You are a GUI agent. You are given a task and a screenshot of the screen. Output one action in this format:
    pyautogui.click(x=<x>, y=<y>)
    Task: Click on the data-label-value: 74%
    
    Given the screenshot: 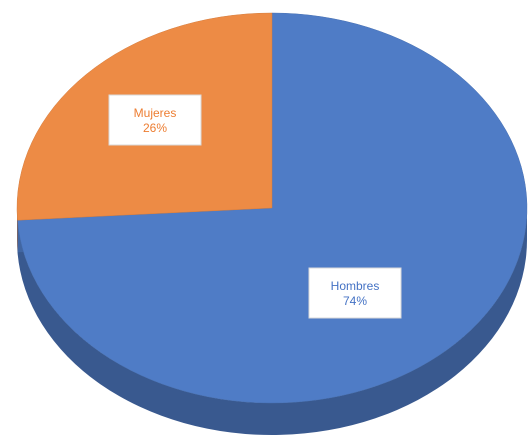 What is the action you would take?
    pyautogui.click(x=355, y=301)
    